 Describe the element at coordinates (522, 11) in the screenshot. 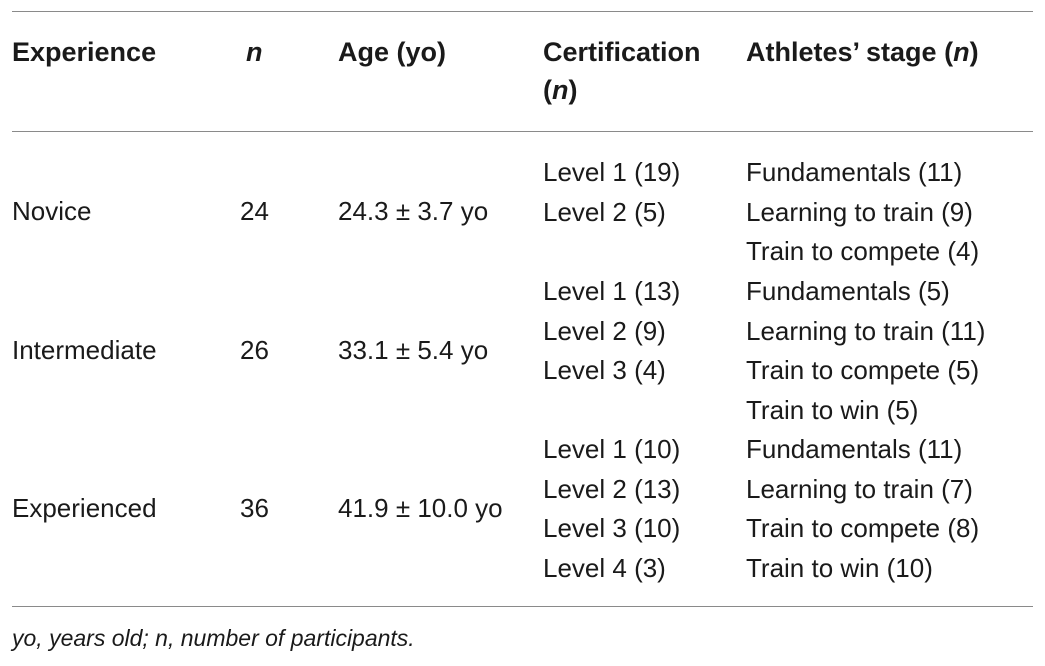

I see `table-top-rule` at that location.